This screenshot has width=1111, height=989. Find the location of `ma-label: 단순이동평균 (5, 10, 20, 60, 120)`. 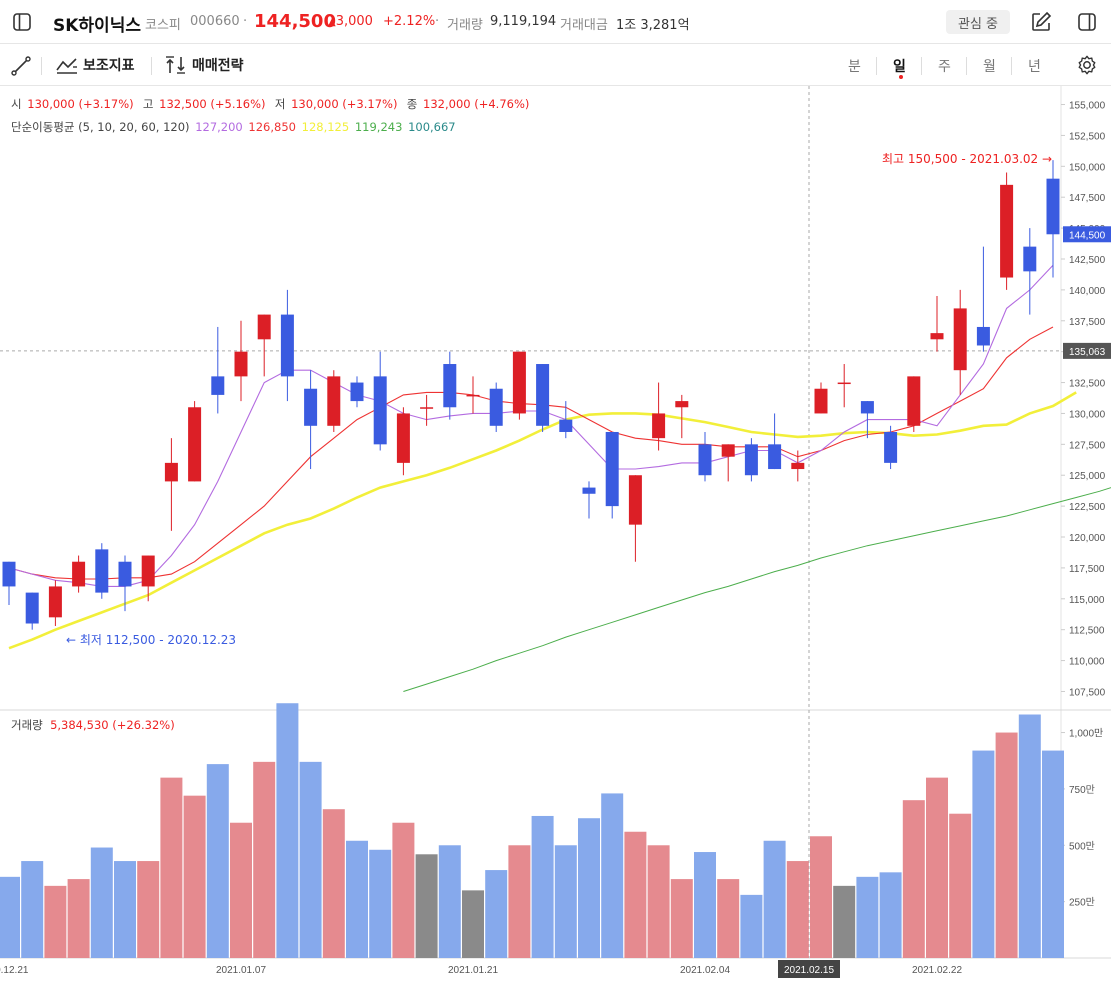

ma-label: 단순이동평균 (5, 10, 20, 60, 120) is located at coordinates (100, 127).